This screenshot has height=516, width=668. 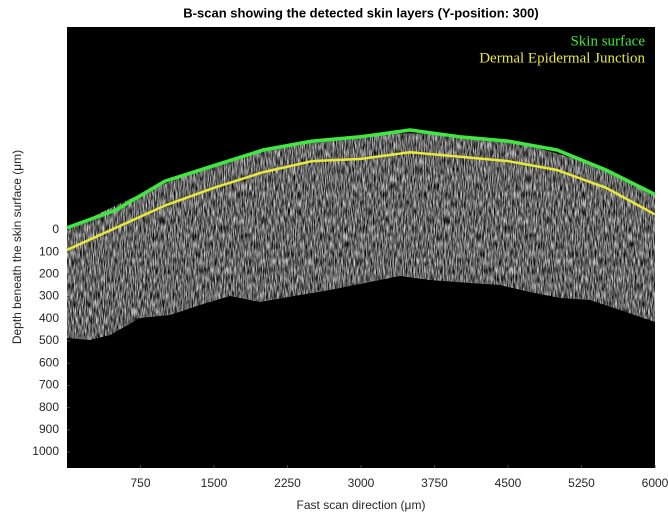 What do you see at coordinates (562, 58) in the screenshot?
I see `legend-entry: Dermal Epidermal Junction` at bounding box center [562, 58].